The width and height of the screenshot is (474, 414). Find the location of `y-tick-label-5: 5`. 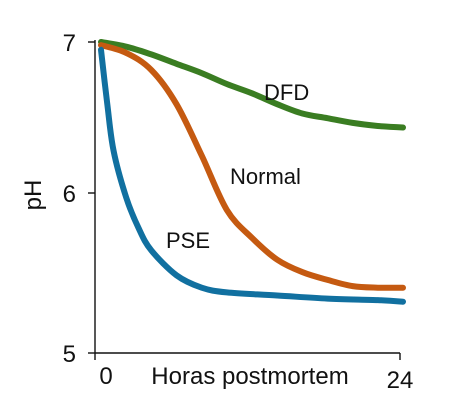

y-tick-label-5: 5 is located at coordinates (69, 354).